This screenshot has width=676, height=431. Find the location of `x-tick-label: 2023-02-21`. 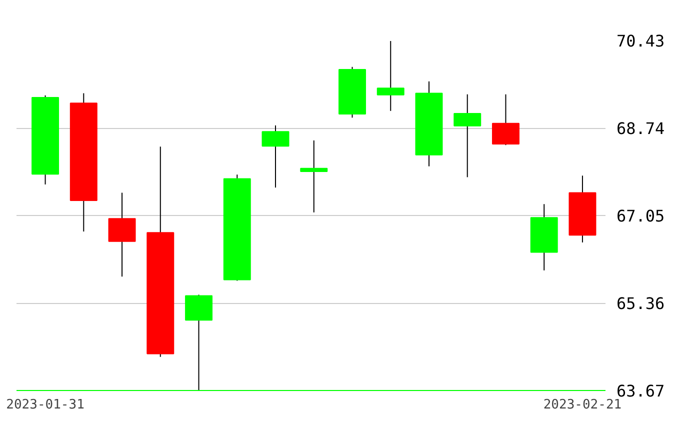

x-tick-label: 2023-02-21 is located at coordinates (582, 405).